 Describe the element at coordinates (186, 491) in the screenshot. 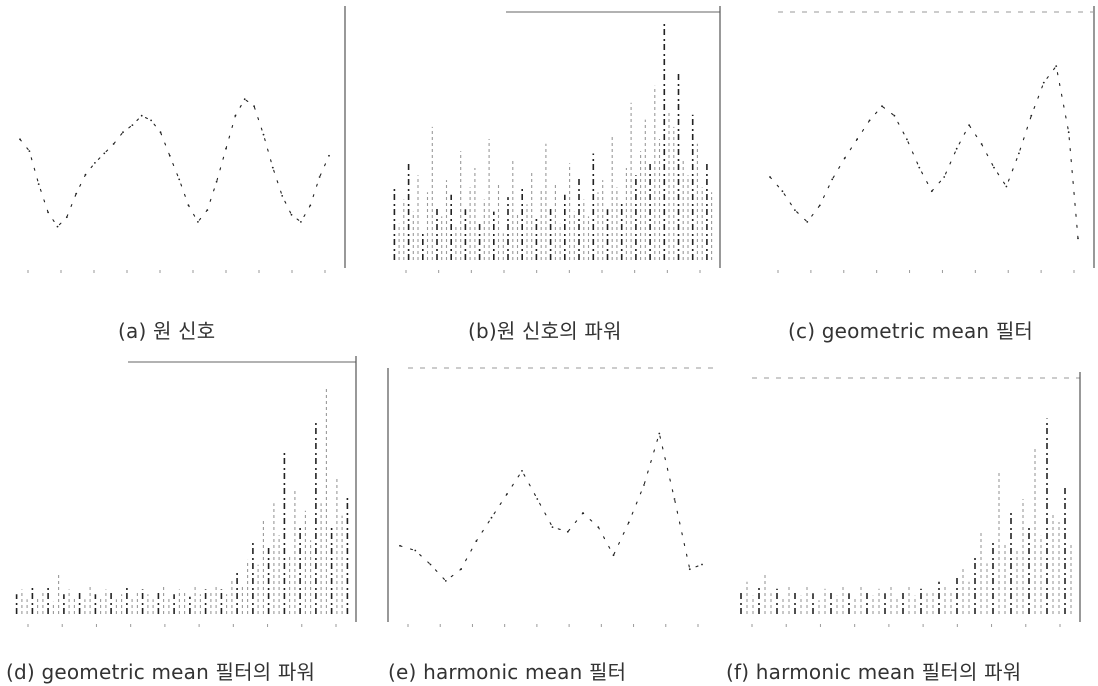

I see `chart-d` at that location.